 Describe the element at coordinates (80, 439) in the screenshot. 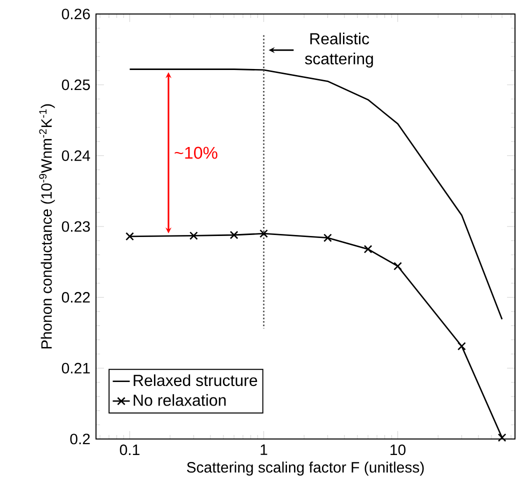

I see `y-tick-label: 0.2` at that location.